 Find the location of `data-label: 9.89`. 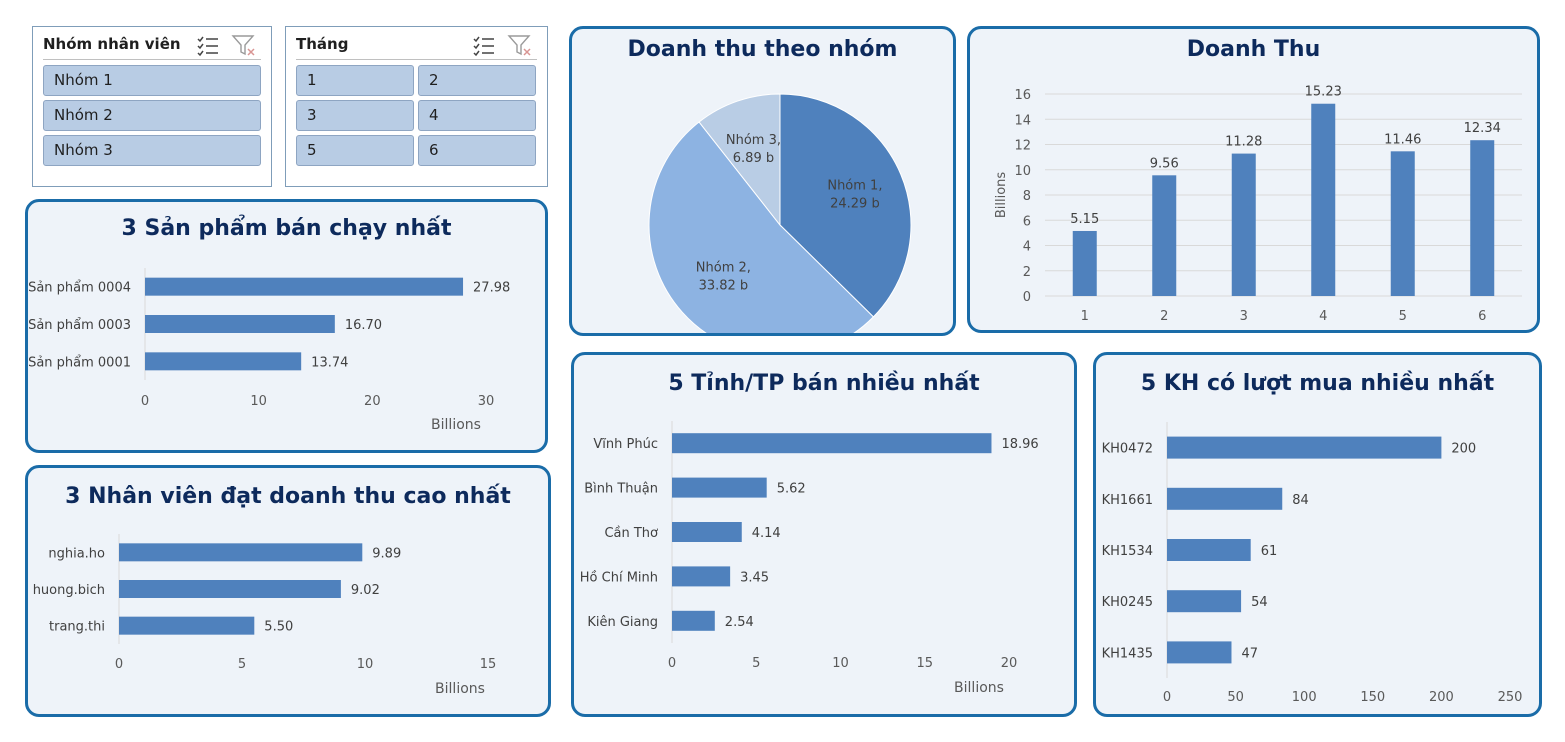

data-label: 9.89 is located at coordinates (386, 553).